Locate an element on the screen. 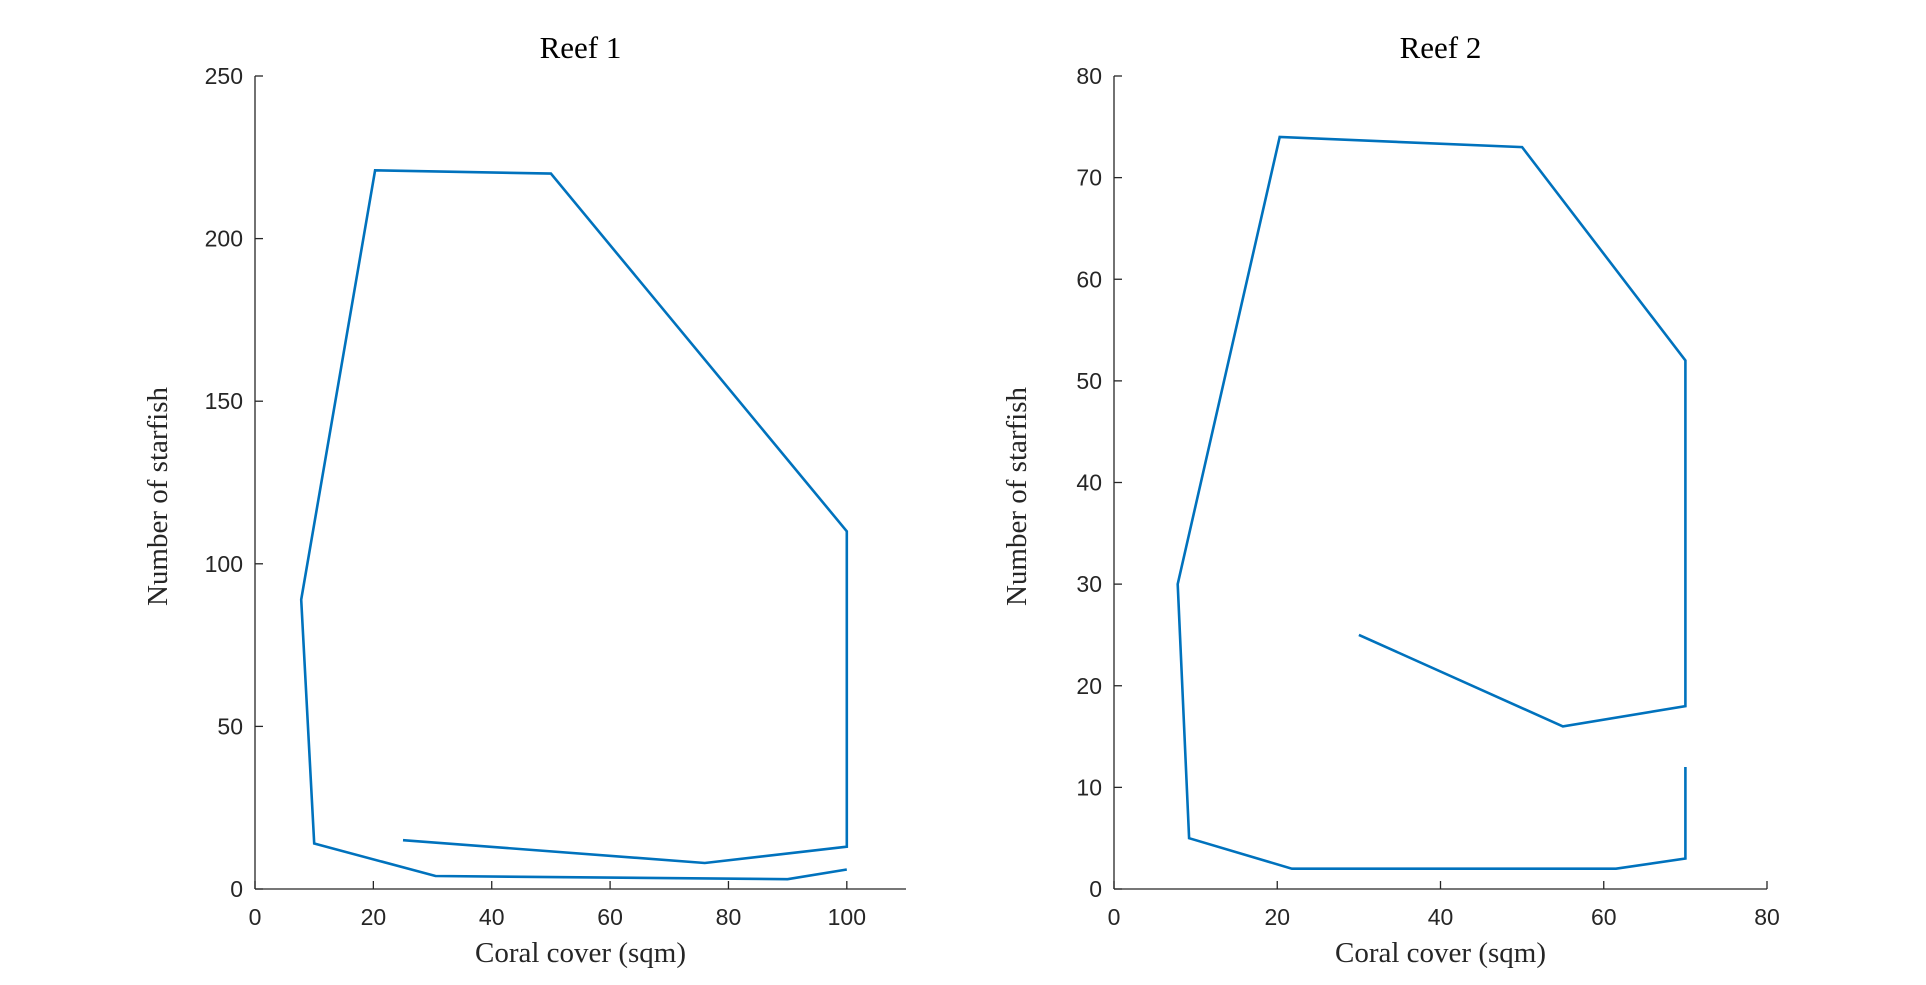 Image resolution: width=1926 pixels, height=985 pixels. y-tick-label: 80 is located at coordinates (1089, 76).